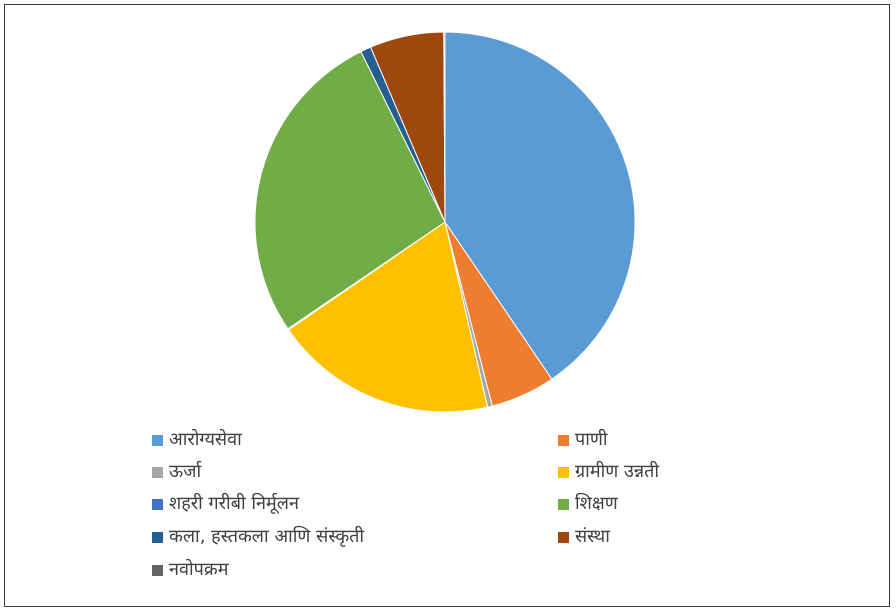 This screenshot has height=613, width=896. I want to click on legend-item-1: आरोग्यसेवा, so click(197, 440).